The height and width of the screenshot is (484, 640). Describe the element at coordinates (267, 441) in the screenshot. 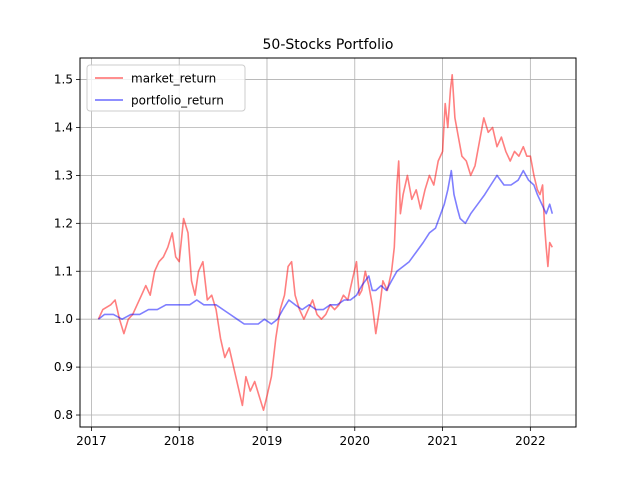

I see `x-tick-label: 2019` at that location.